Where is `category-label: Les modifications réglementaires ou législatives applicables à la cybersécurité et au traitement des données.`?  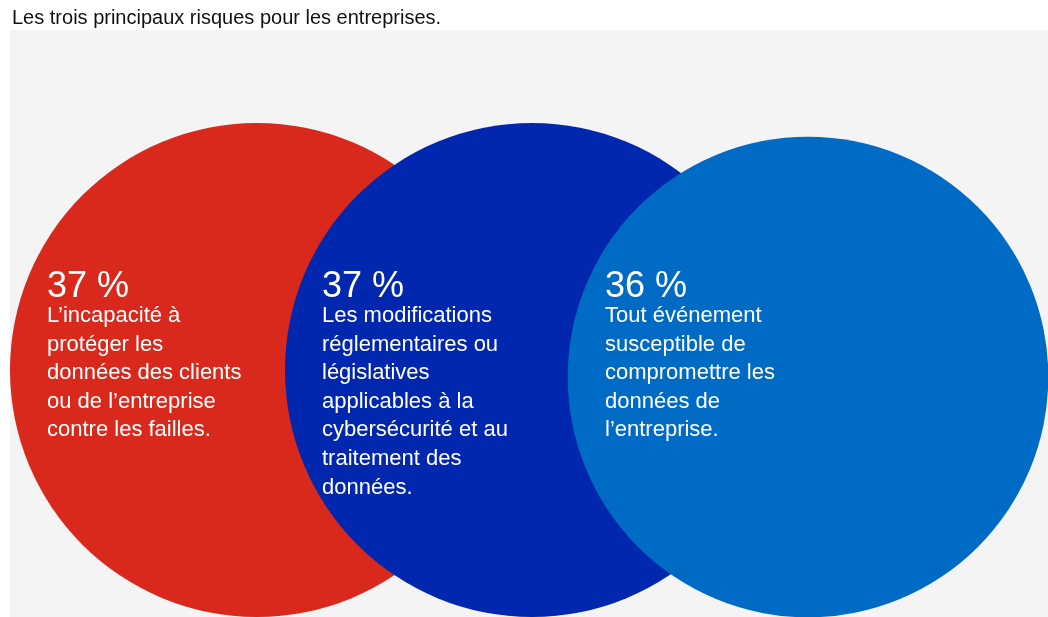 category-label: Les modifications réglementaires ou législatives applicables à la cybersécurité et au traitement des données. is located at coordinates (415, 400).